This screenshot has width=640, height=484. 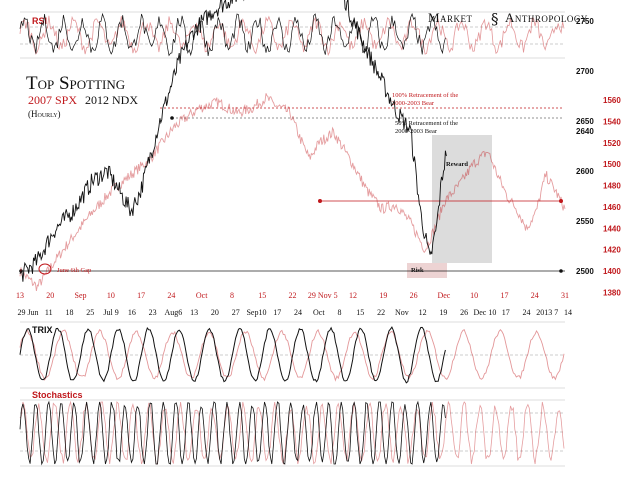 What do you see at coordinates (340, 312) in the screenshot?
I see `x-tick-black: 8` at bounding box center [340, 312].